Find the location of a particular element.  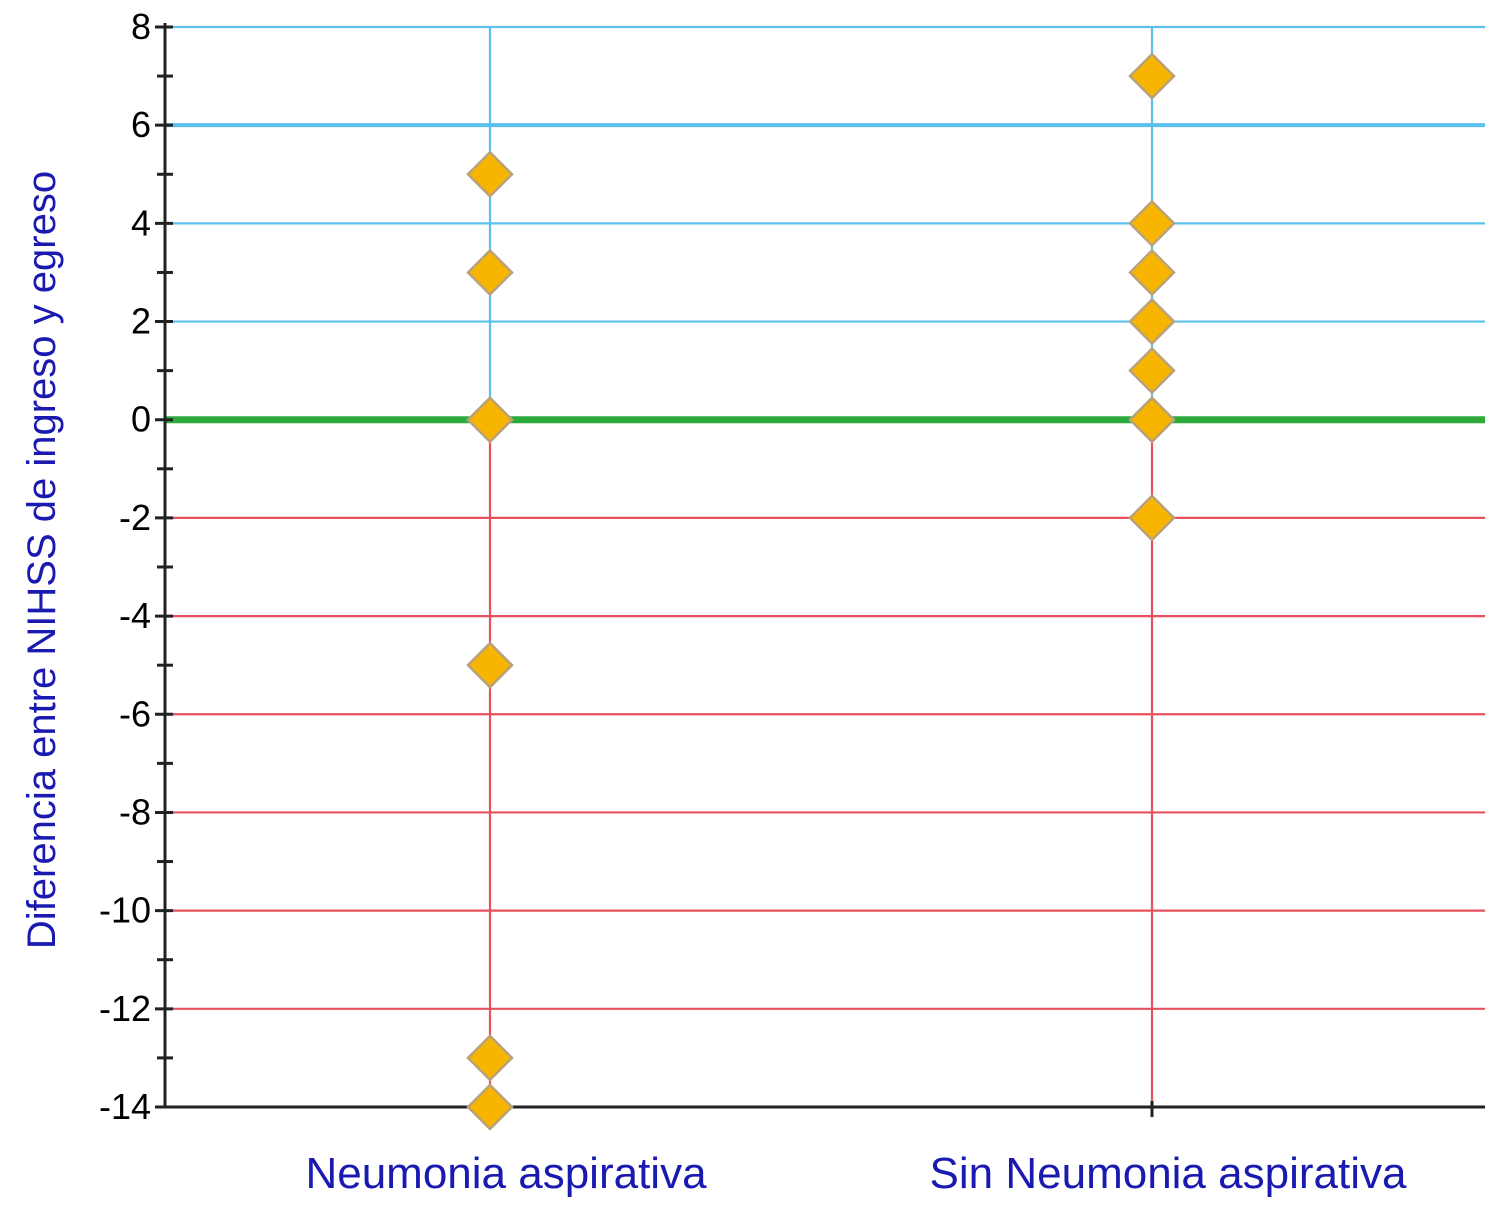

y-tick-label: 6 is located at coordinates (141, 124).